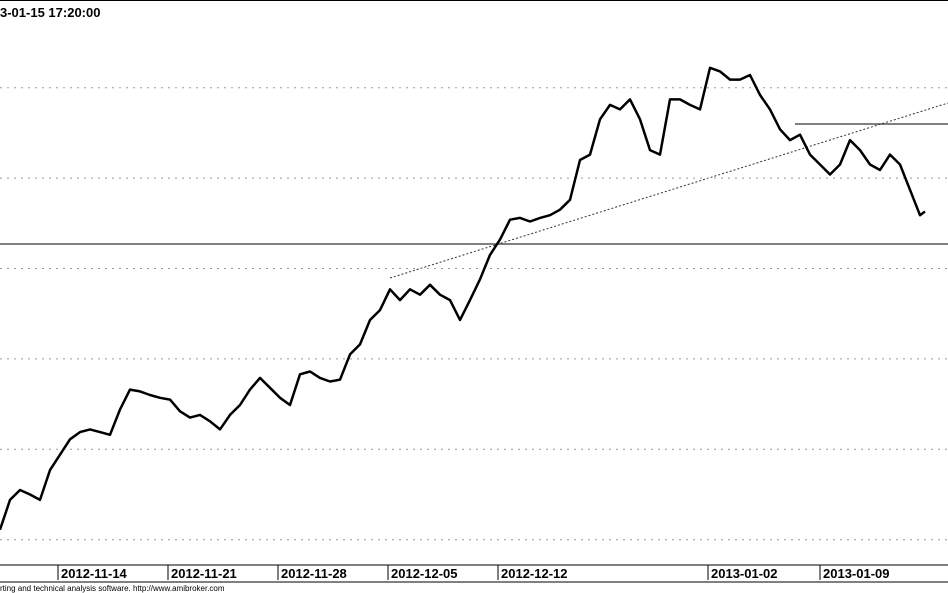 This screenshot has height=593, width=948. I want to click on x-tick-label: 2013-01-02, so click(744, 573).